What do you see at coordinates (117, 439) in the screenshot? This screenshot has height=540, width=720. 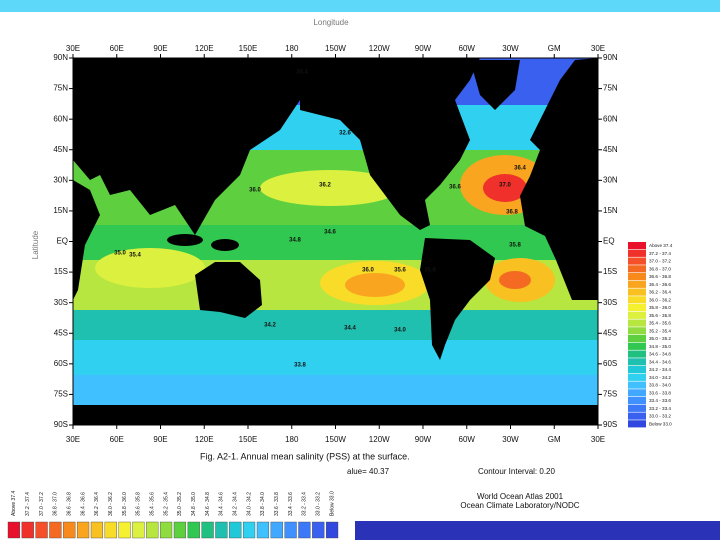 I see `longitude-label: 60E` at bounding box center [117, 439].